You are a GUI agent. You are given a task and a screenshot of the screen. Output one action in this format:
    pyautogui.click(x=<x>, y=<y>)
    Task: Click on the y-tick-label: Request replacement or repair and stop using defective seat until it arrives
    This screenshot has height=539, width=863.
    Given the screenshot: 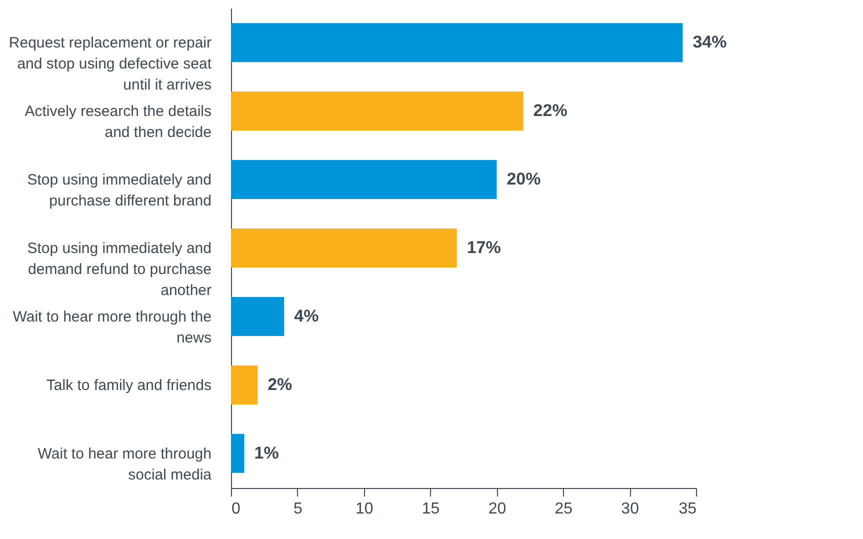 What is the action you would take?
    pyautogui.click(x=110, y=64)
    